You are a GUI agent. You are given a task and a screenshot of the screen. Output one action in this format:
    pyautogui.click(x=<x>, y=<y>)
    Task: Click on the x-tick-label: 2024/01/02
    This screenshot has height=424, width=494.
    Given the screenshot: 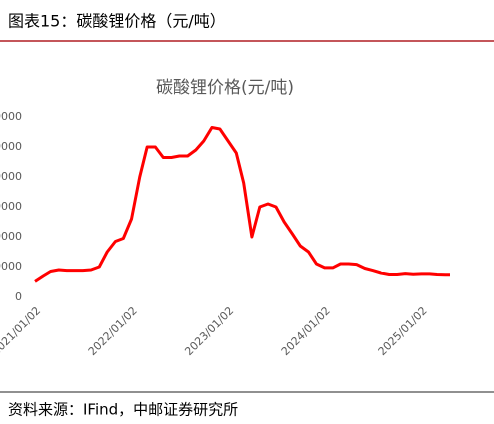 What is the action you would take?
    pyautogui.click(x=306, y=331)
    